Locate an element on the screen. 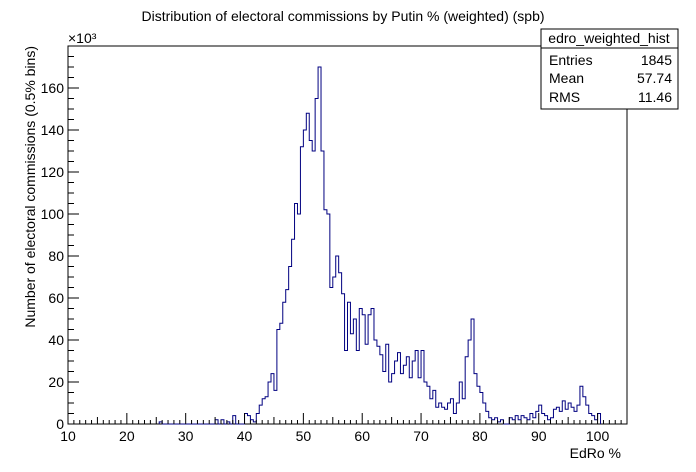  stats-mean-value: 57.74 is located at coordinates (654, 78).